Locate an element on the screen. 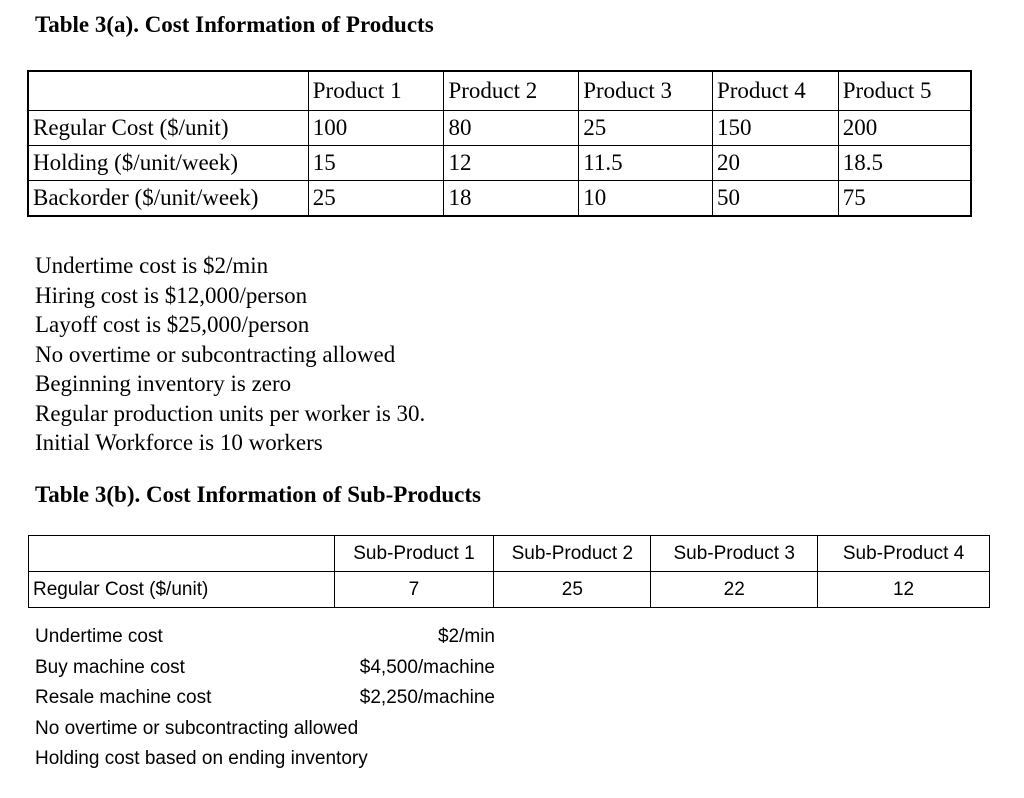  table-cell: 150 is located at coordinates (775, 128).